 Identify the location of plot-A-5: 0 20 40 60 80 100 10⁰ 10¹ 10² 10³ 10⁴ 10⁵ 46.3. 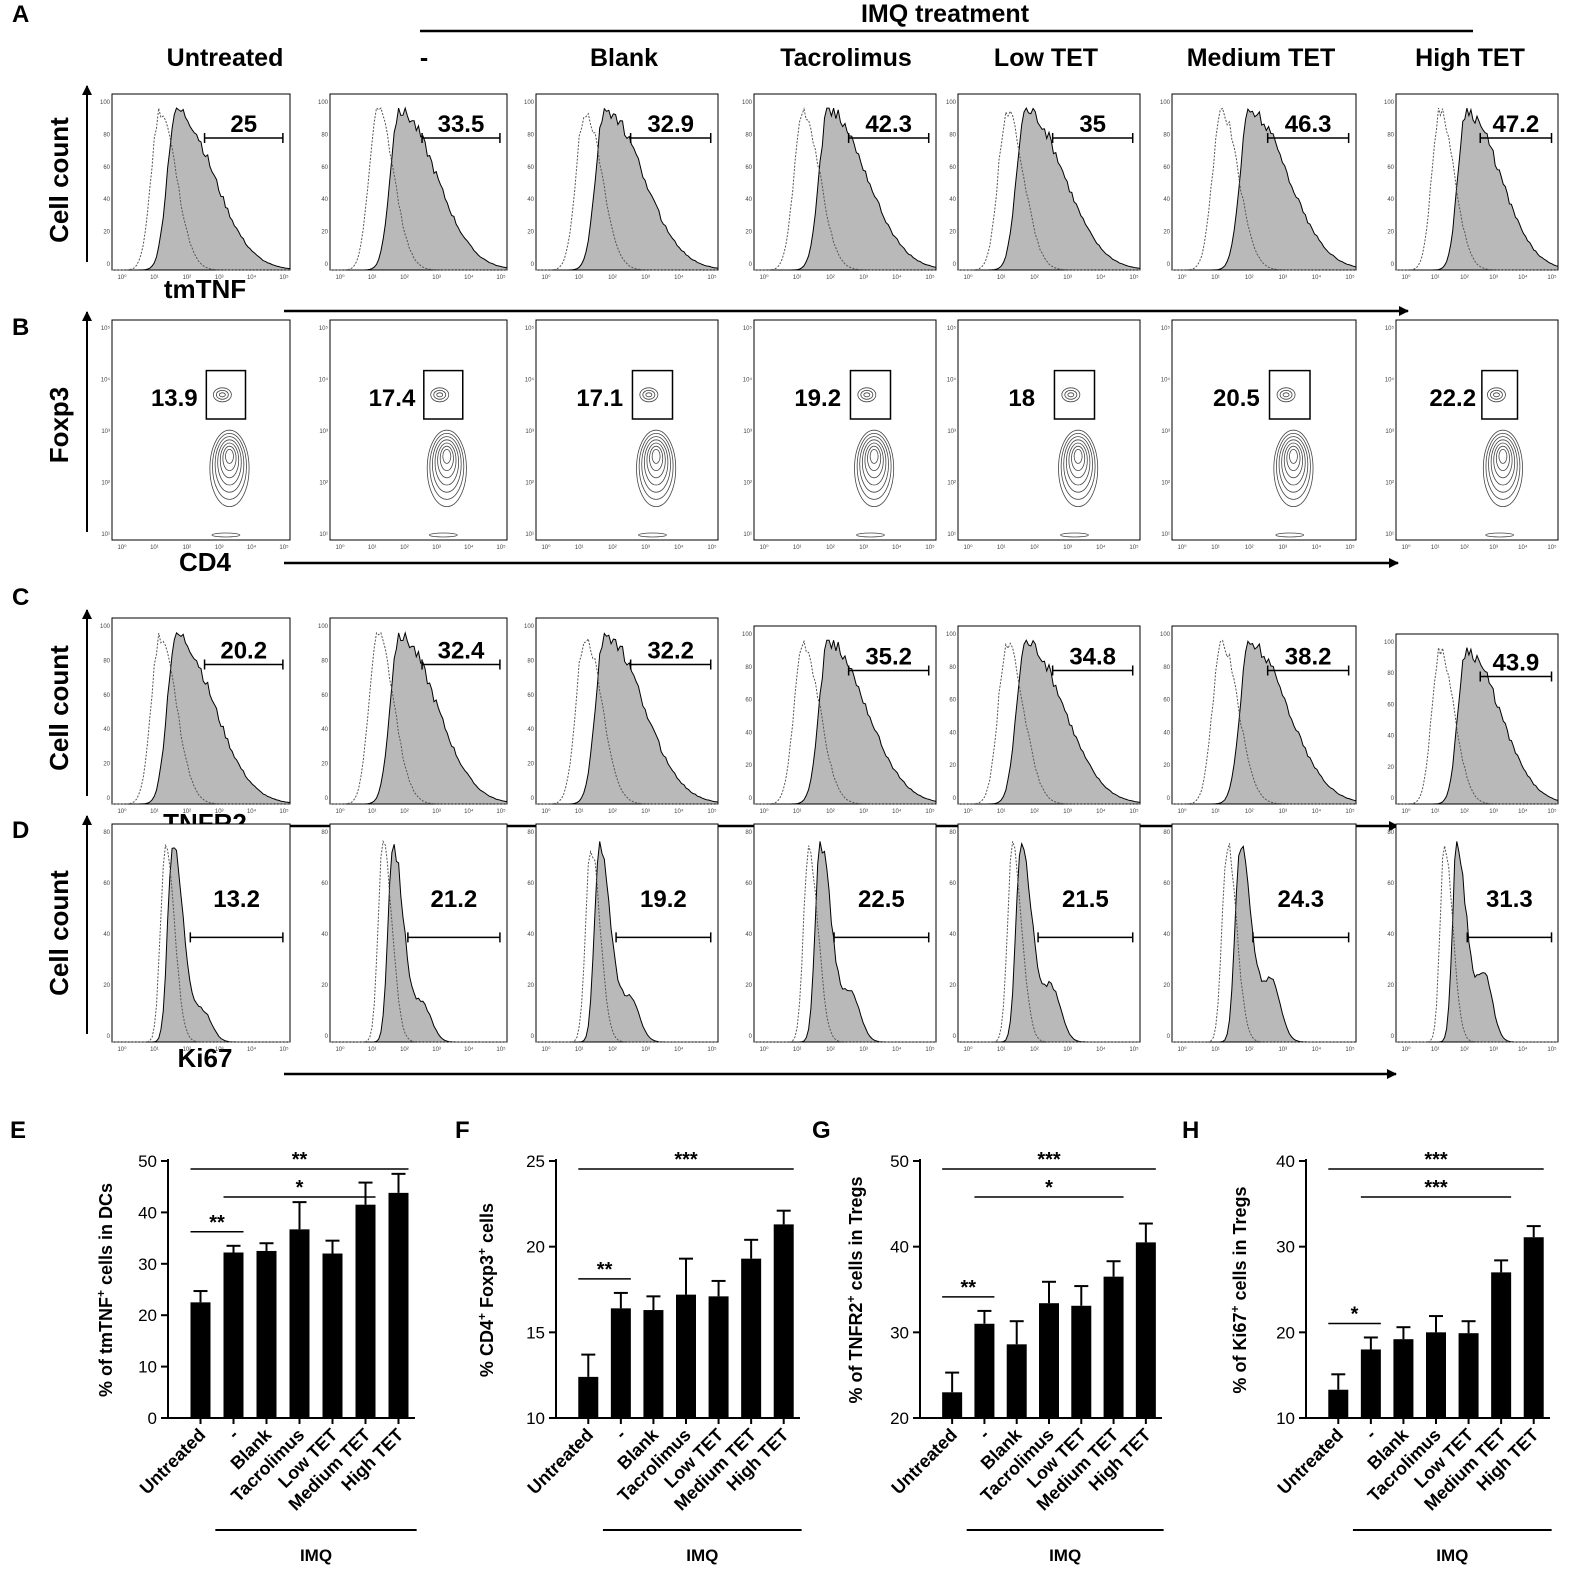
(1258, 187).